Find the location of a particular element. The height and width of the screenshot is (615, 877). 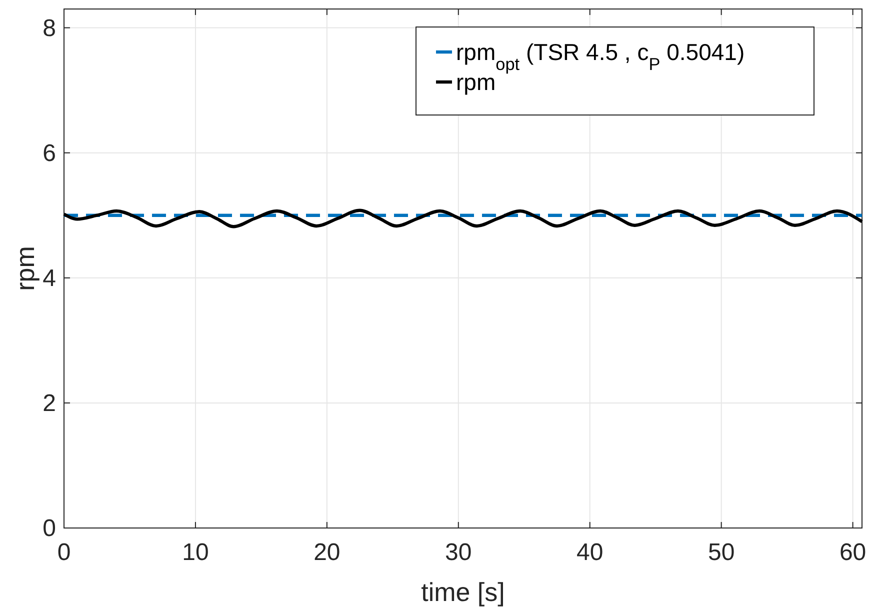

y-tick-label: 6 is located at coordinates (49, 153).